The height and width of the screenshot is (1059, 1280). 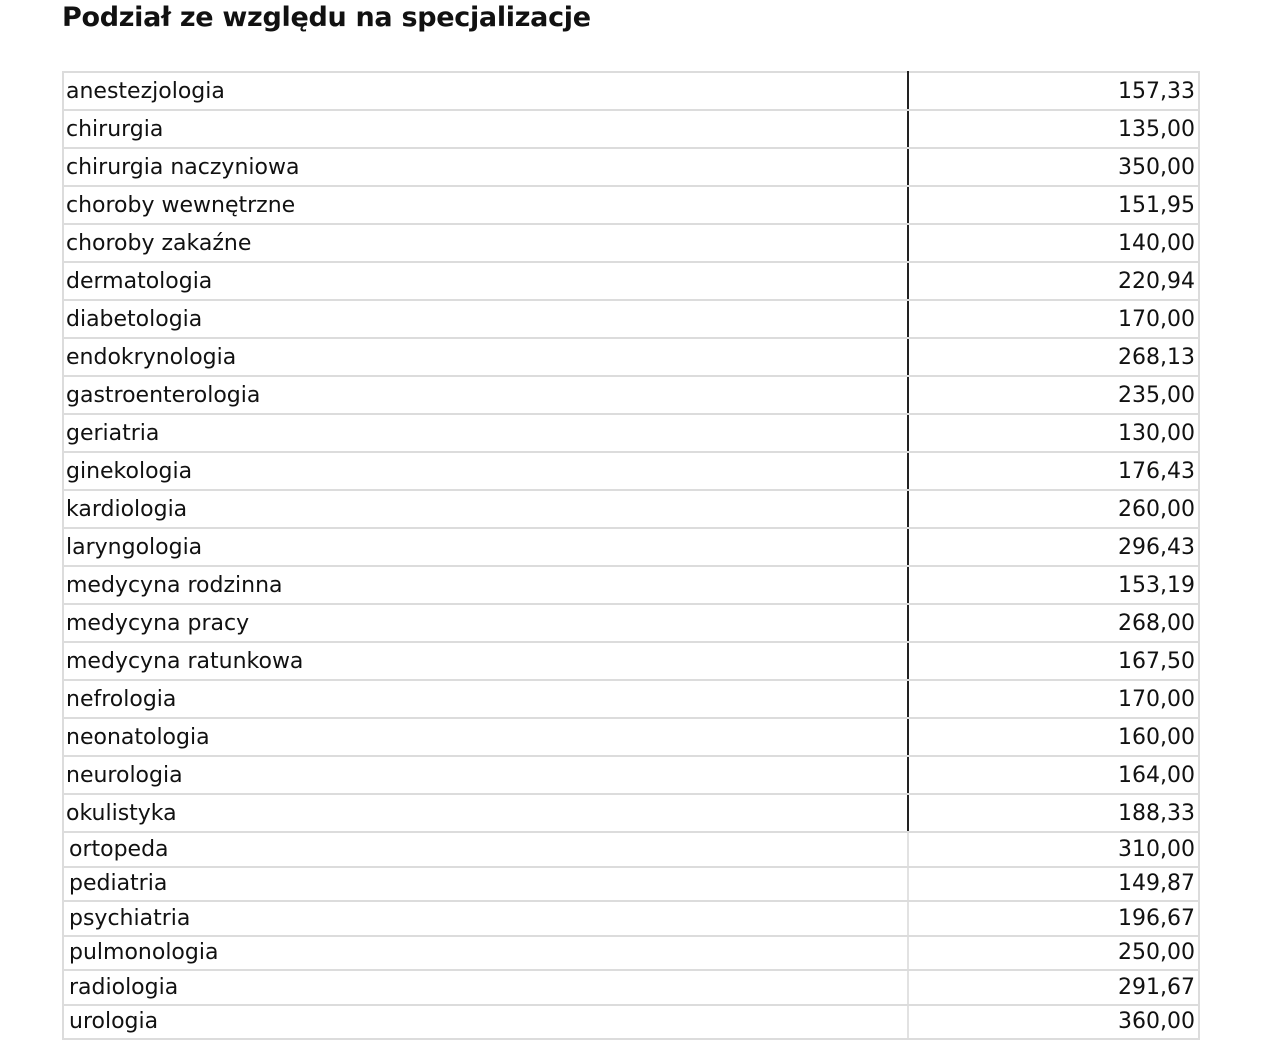 What do you see at coordinates (486, 585) in the screenshot?
I see `specialization-name: medycyna rodzinna` at bounding box center [486, 585].